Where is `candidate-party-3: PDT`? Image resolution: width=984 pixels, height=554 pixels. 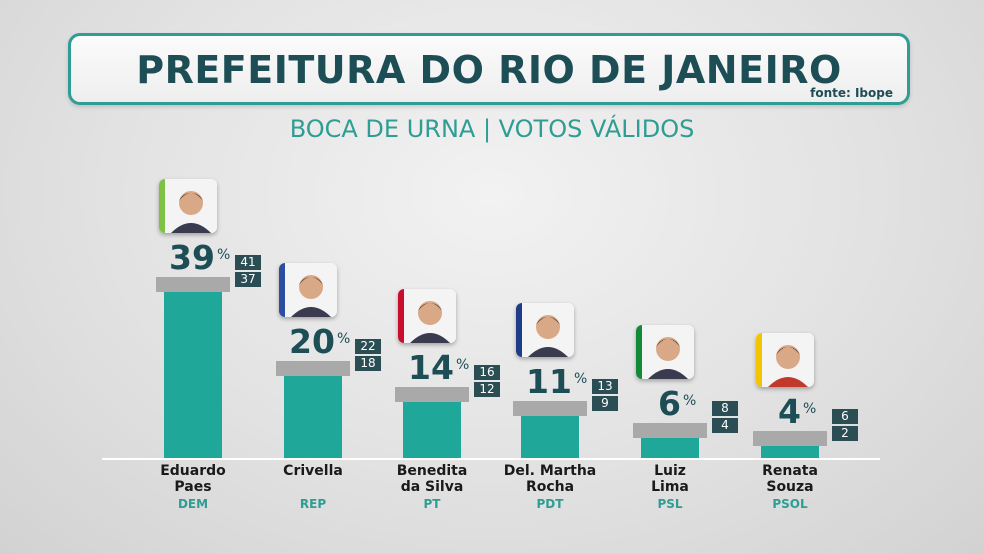
candidate-party-3: PDT is located at coordinates (550, 504).